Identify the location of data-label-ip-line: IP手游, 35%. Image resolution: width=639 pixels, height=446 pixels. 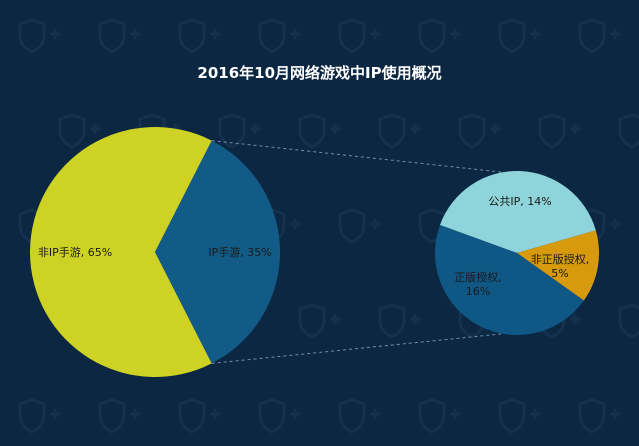
(239, 252).